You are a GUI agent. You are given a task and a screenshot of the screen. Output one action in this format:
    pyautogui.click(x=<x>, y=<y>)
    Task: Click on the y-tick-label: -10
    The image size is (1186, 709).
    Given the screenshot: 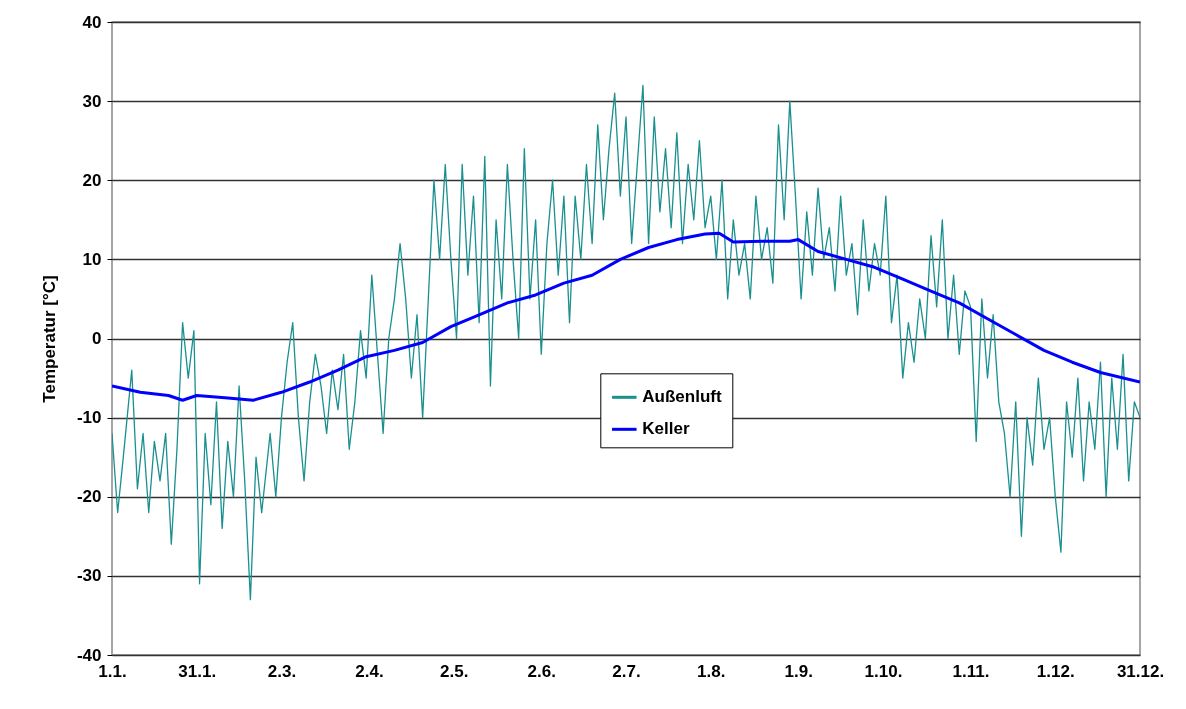 What is the action you would take?
    pyautogui.click(x=89, y=418)
    